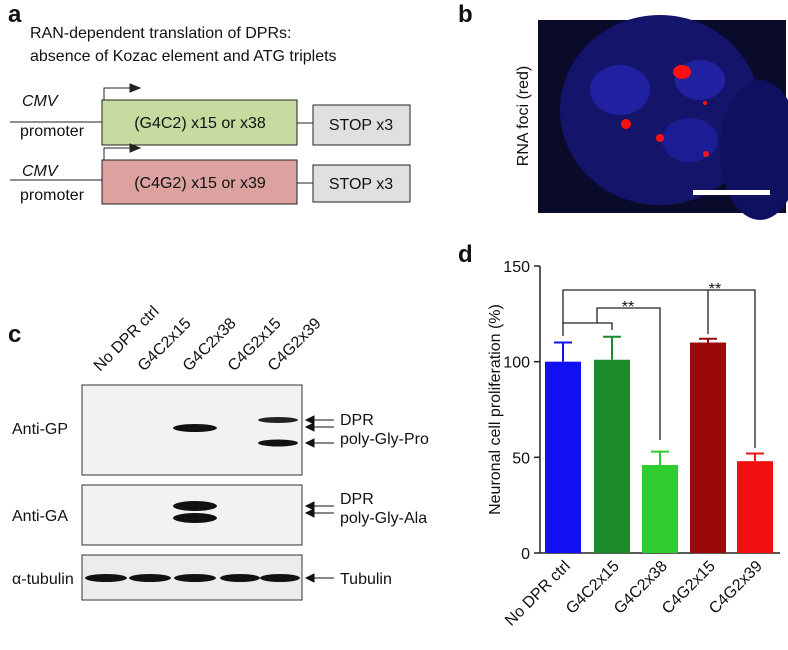 The image size is (788, 650). I want to click on panel-label: a, so click(15, 14).